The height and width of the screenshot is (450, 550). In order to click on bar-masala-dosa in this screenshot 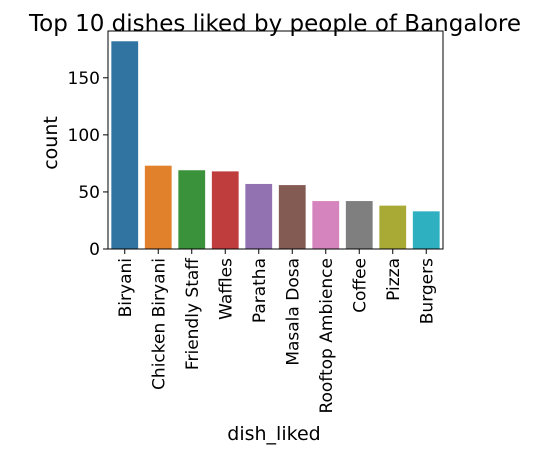, I will do `click(292, 217)`.